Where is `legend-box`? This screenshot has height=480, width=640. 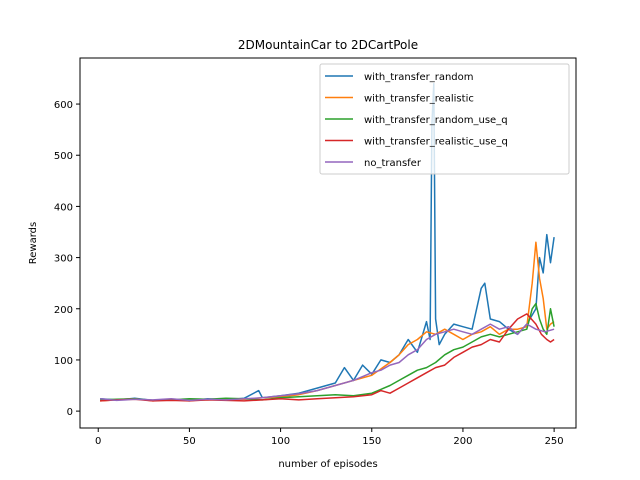 legend-box is located at coordinates (444, 119).